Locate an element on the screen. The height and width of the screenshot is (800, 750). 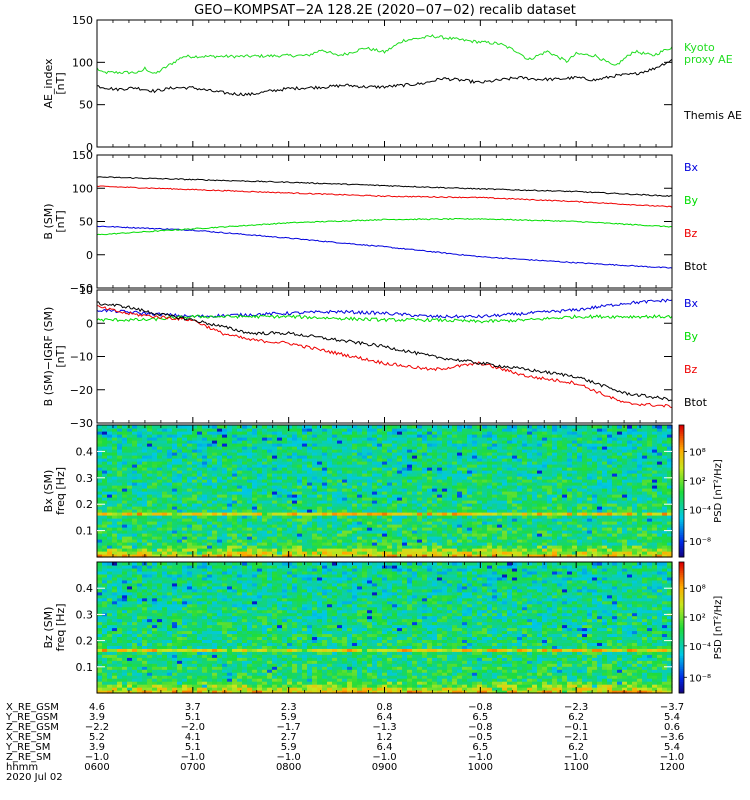
ephemeris-row-label: Z_RE_SM is located at coordinates (28, 757).